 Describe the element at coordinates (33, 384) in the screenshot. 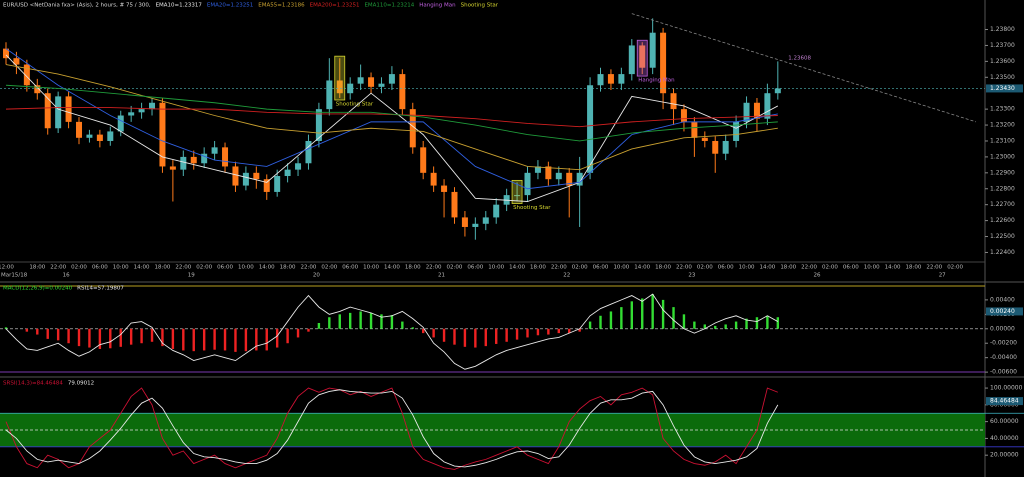

I see `legend-text: SRSI(14,3)=84.46484` at that location.